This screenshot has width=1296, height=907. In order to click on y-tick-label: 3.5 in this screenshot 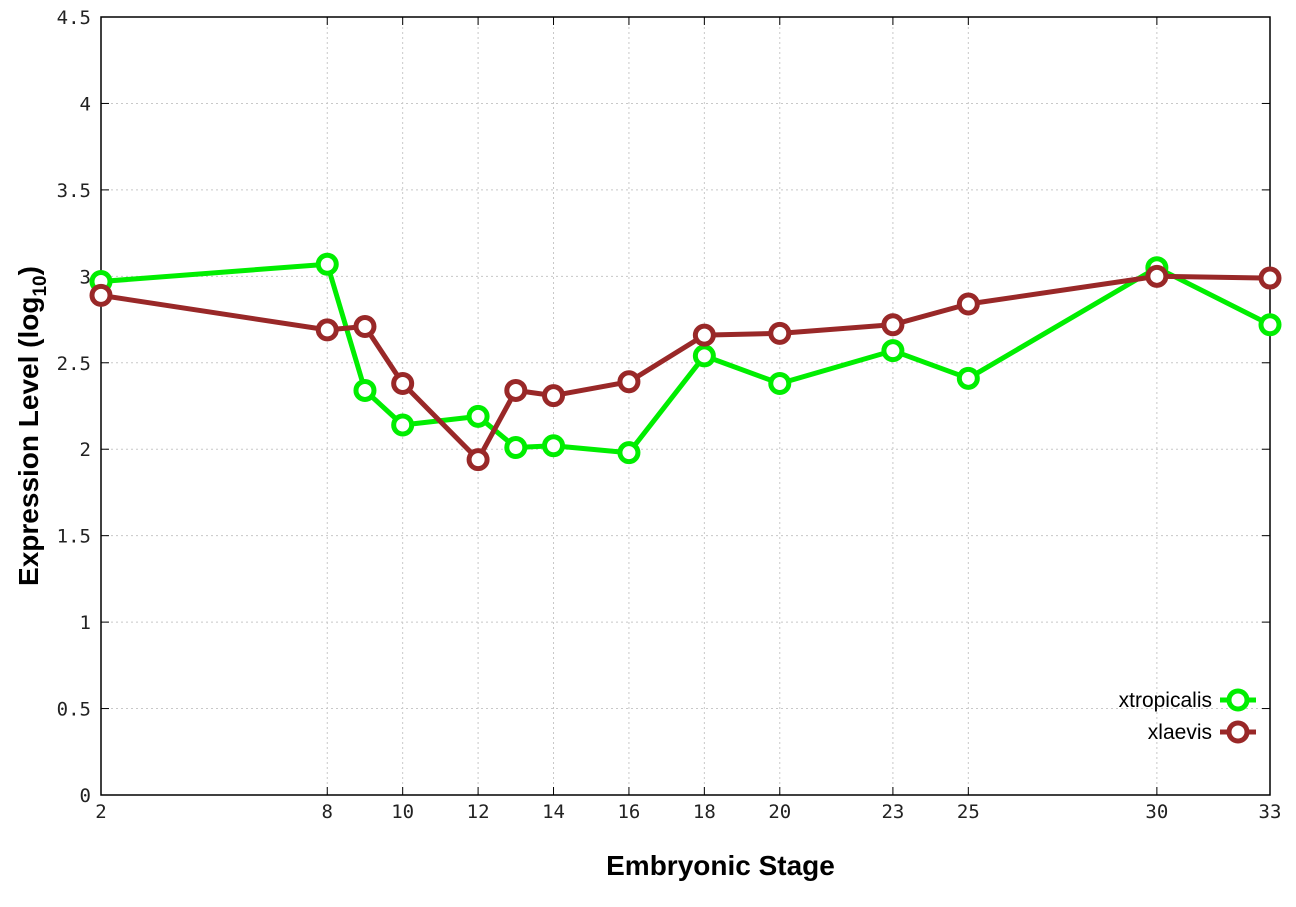, I will do `click(74, 191)`.